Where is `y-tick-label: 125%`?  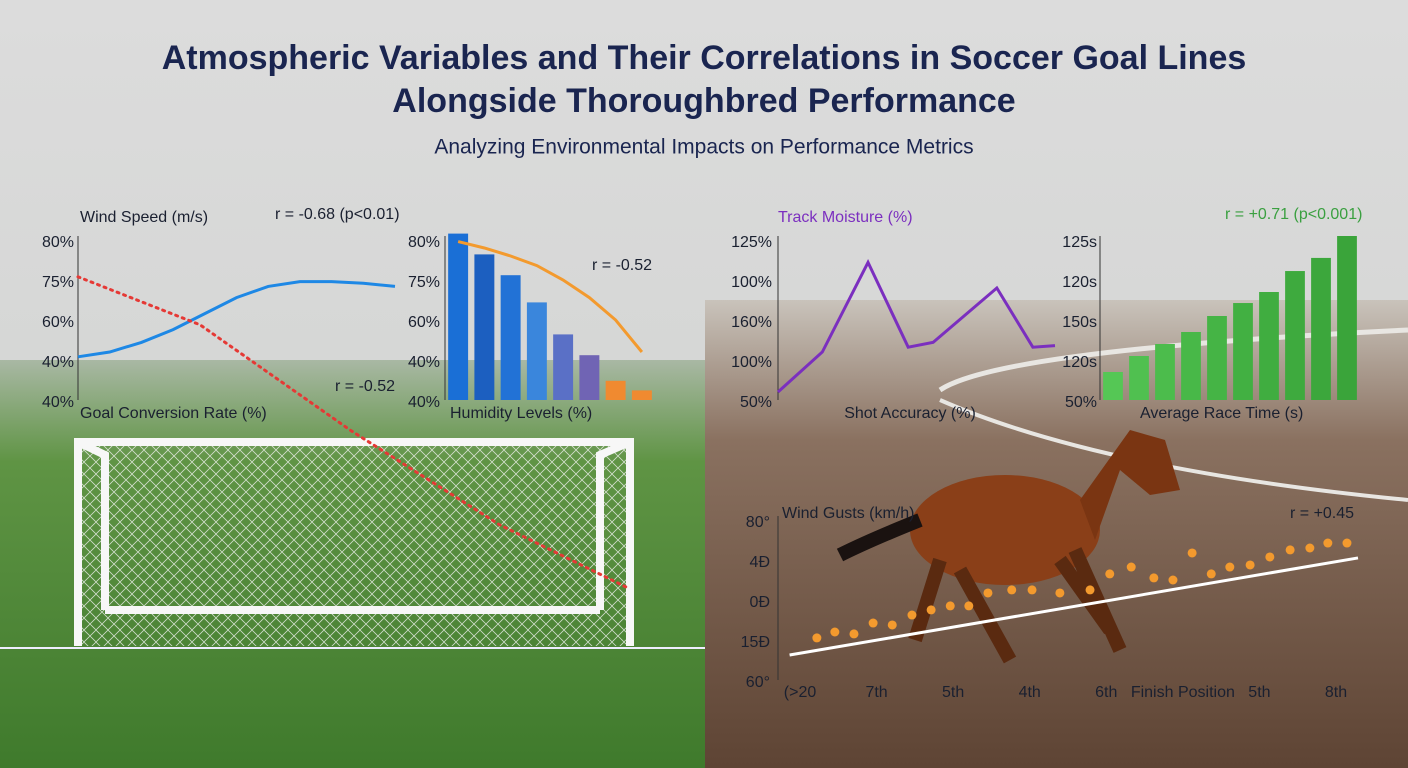 y-tick-label: 125% is located at coordinates (751, 242).